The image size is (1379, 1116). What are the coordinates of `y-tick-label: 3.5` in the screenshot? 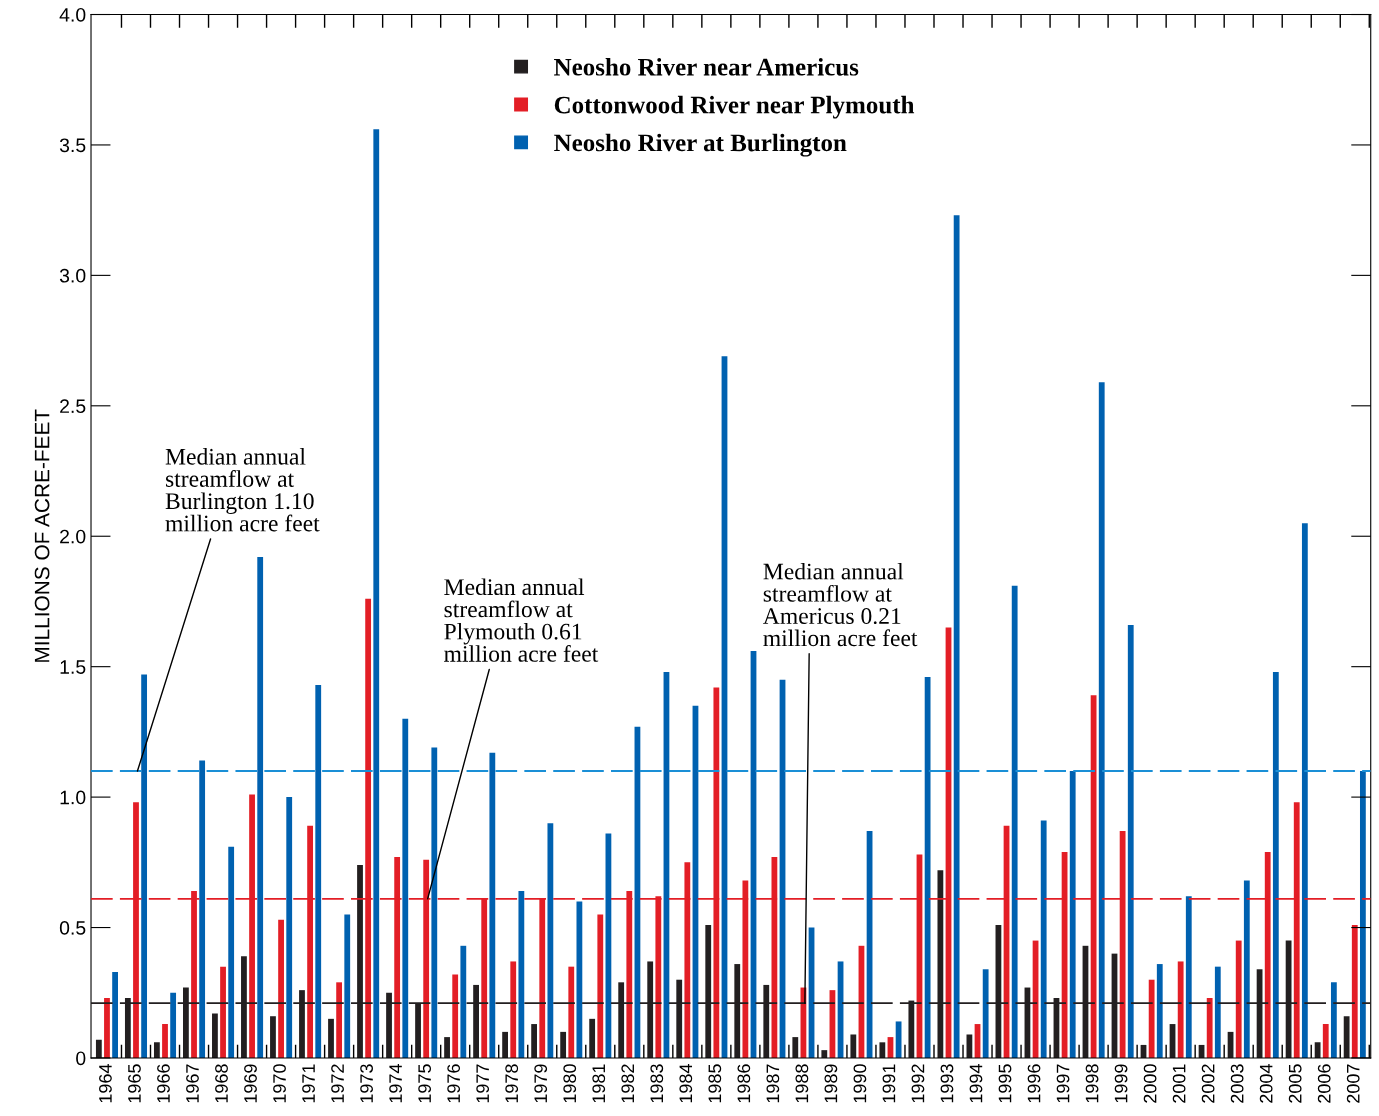 It's located at (72, 145).